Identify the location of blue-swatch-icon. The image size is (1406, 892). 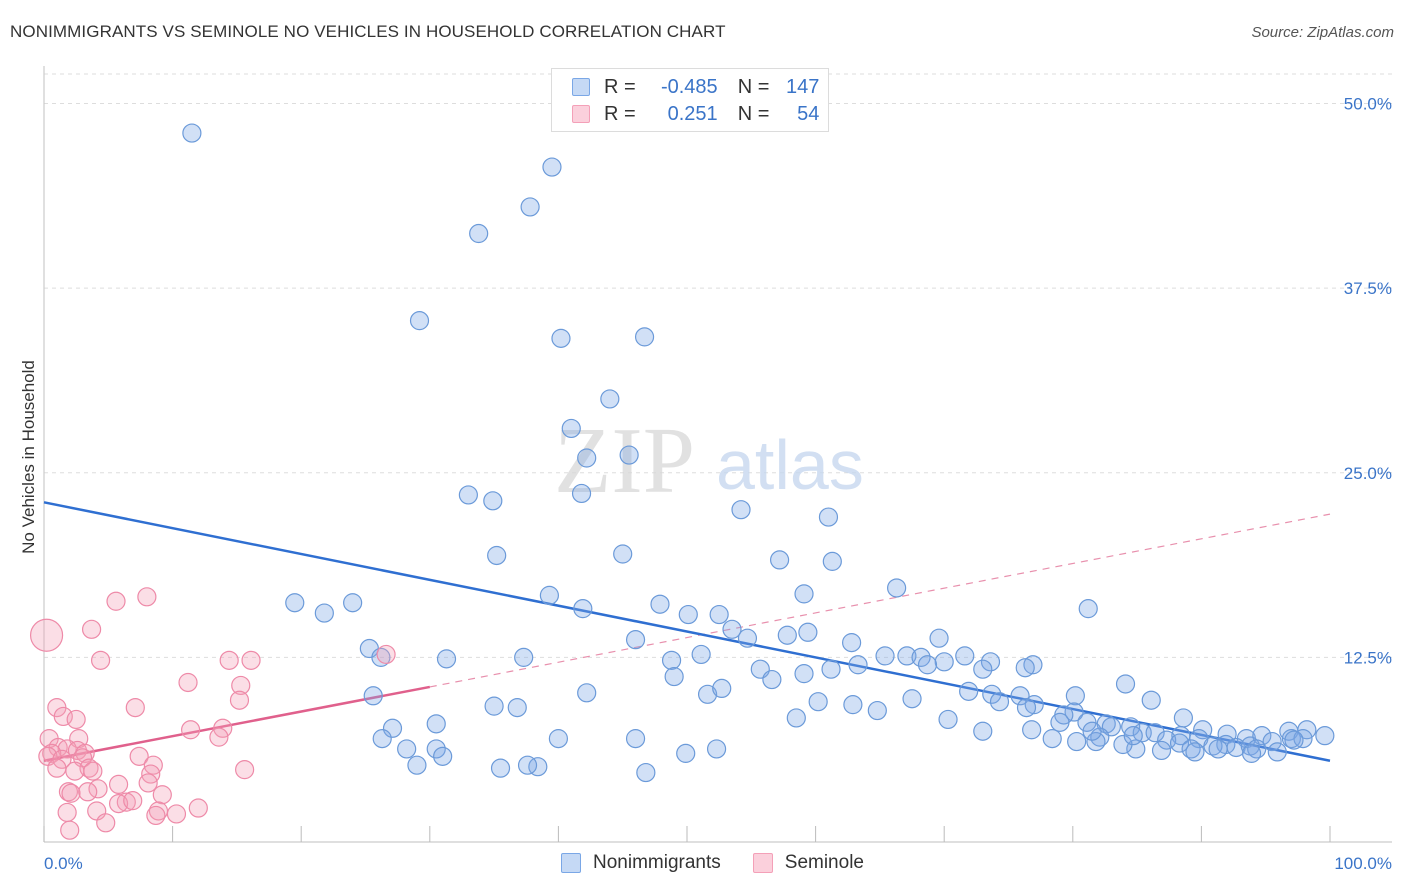
(571, 863).